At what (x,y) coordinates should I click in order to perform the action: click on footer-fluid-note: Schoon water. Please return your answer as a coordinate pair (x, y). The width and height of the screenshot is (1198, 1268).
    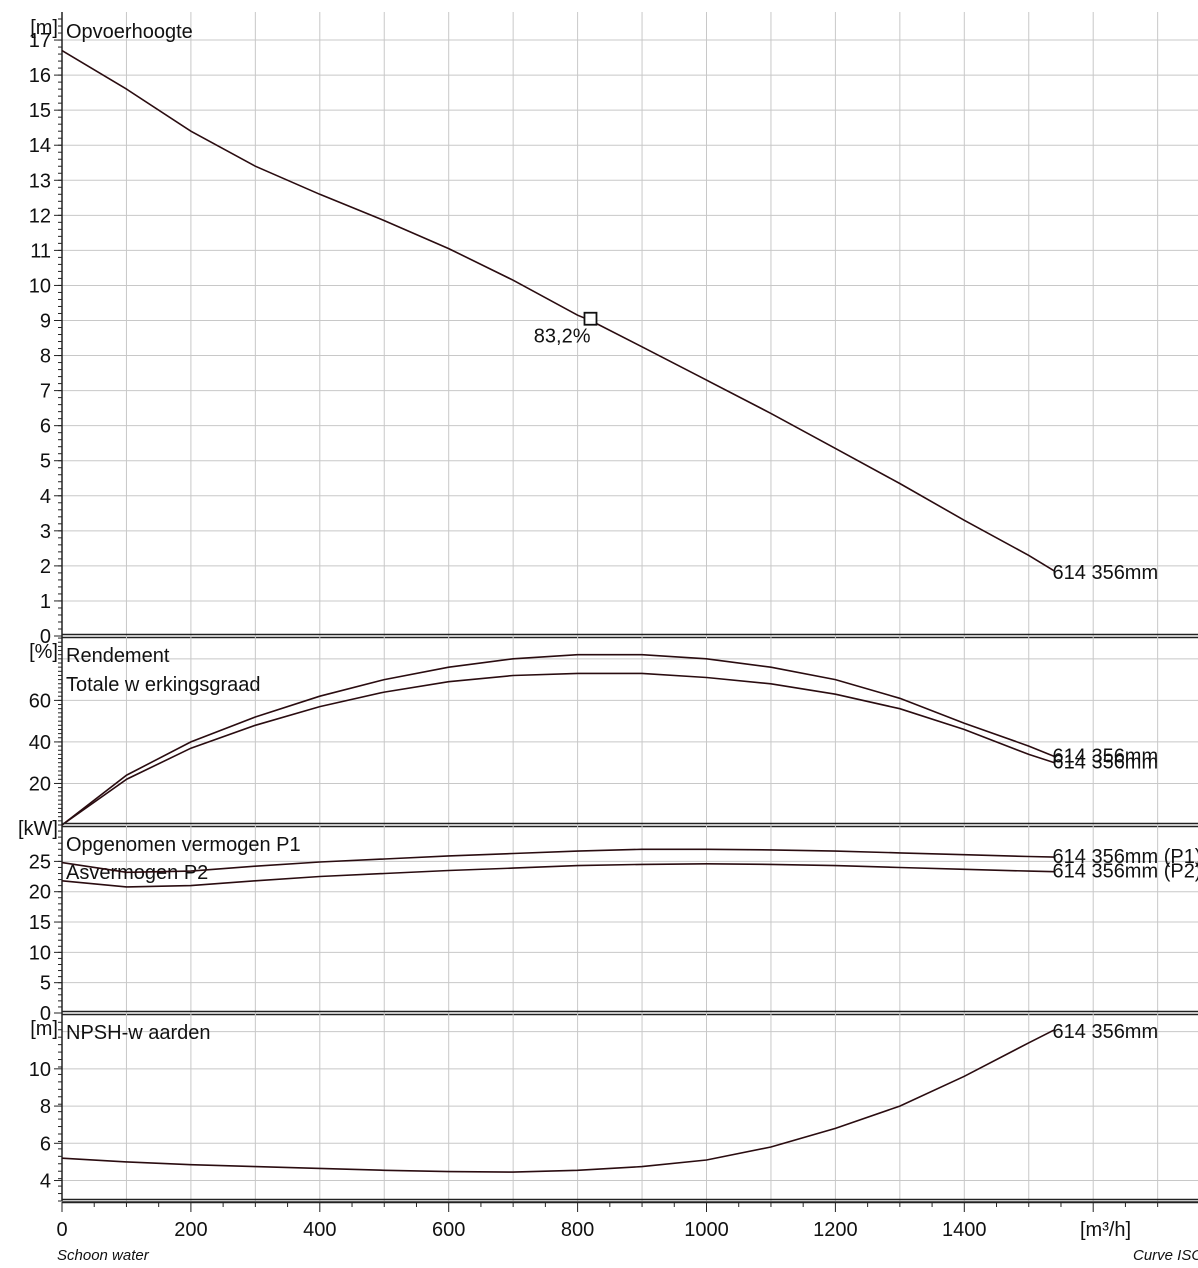
    Looking at the image, I should click on (103, 1255).